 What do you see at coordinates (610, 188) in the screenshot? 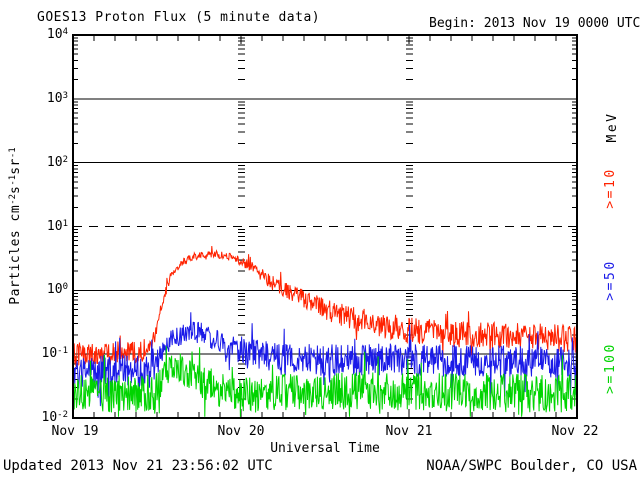
I see `legend-ge10: >=10` at bounding box center [610, 188].